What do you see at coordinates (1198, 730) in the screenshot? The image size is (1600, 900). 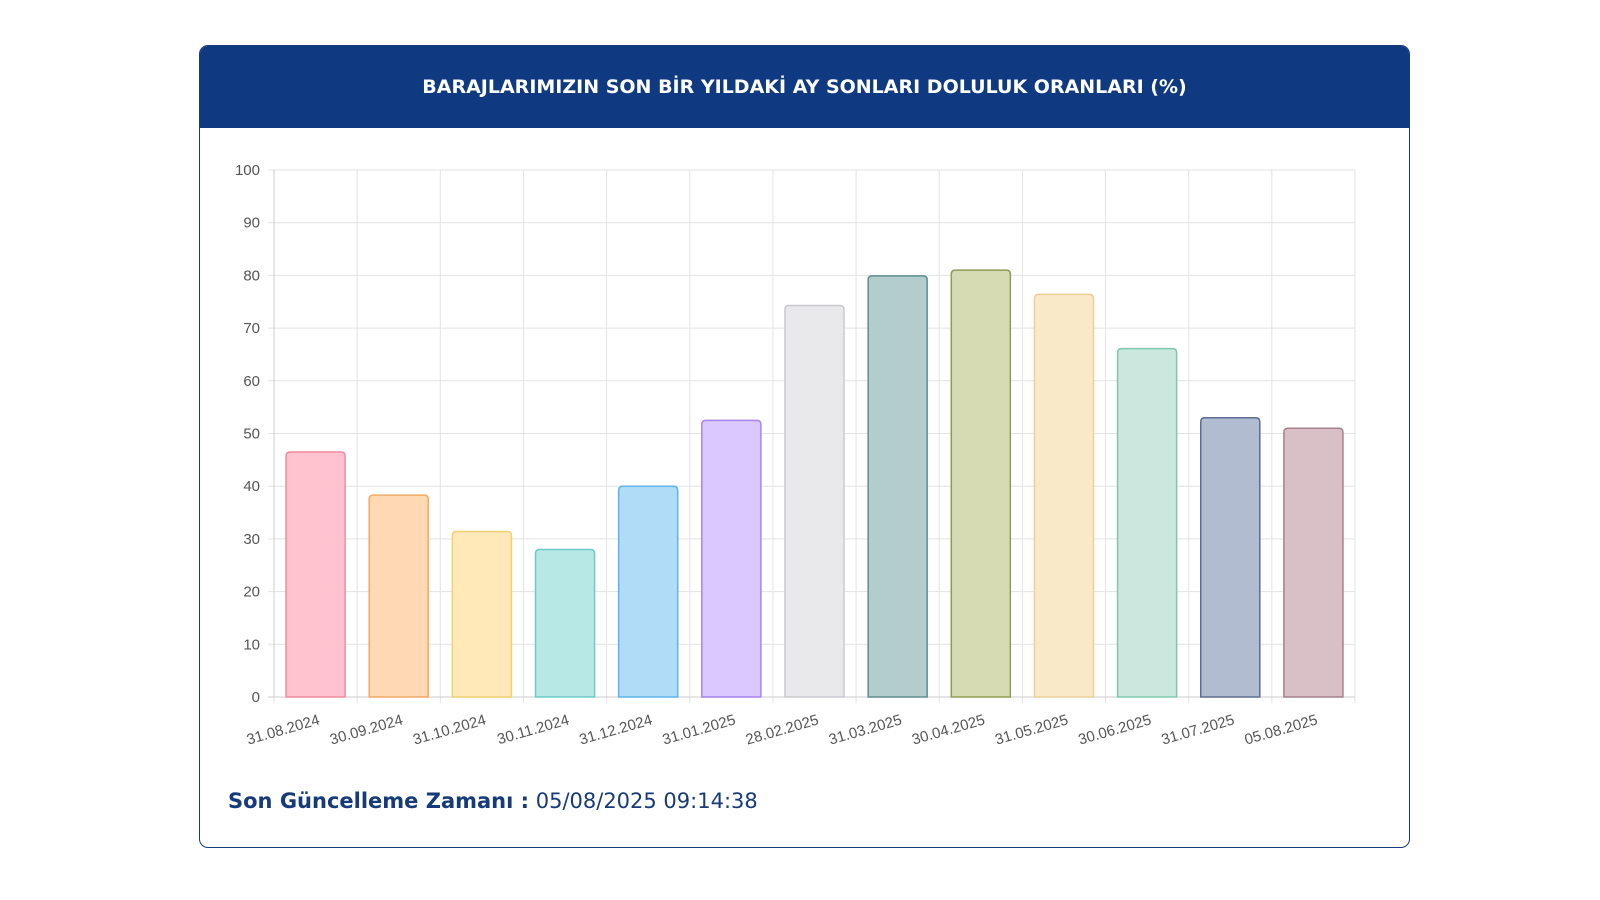 I see `x-tick-label: 31.07.2025` at bounding box center [1198, 730].